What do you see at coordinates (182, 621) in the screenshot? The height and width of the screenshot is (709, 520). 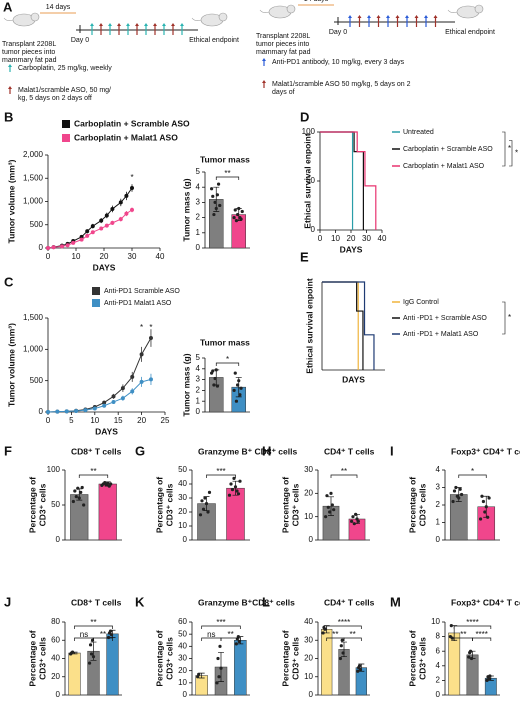 I see `y-tick-label: 60` at bounding box center [182, 621].